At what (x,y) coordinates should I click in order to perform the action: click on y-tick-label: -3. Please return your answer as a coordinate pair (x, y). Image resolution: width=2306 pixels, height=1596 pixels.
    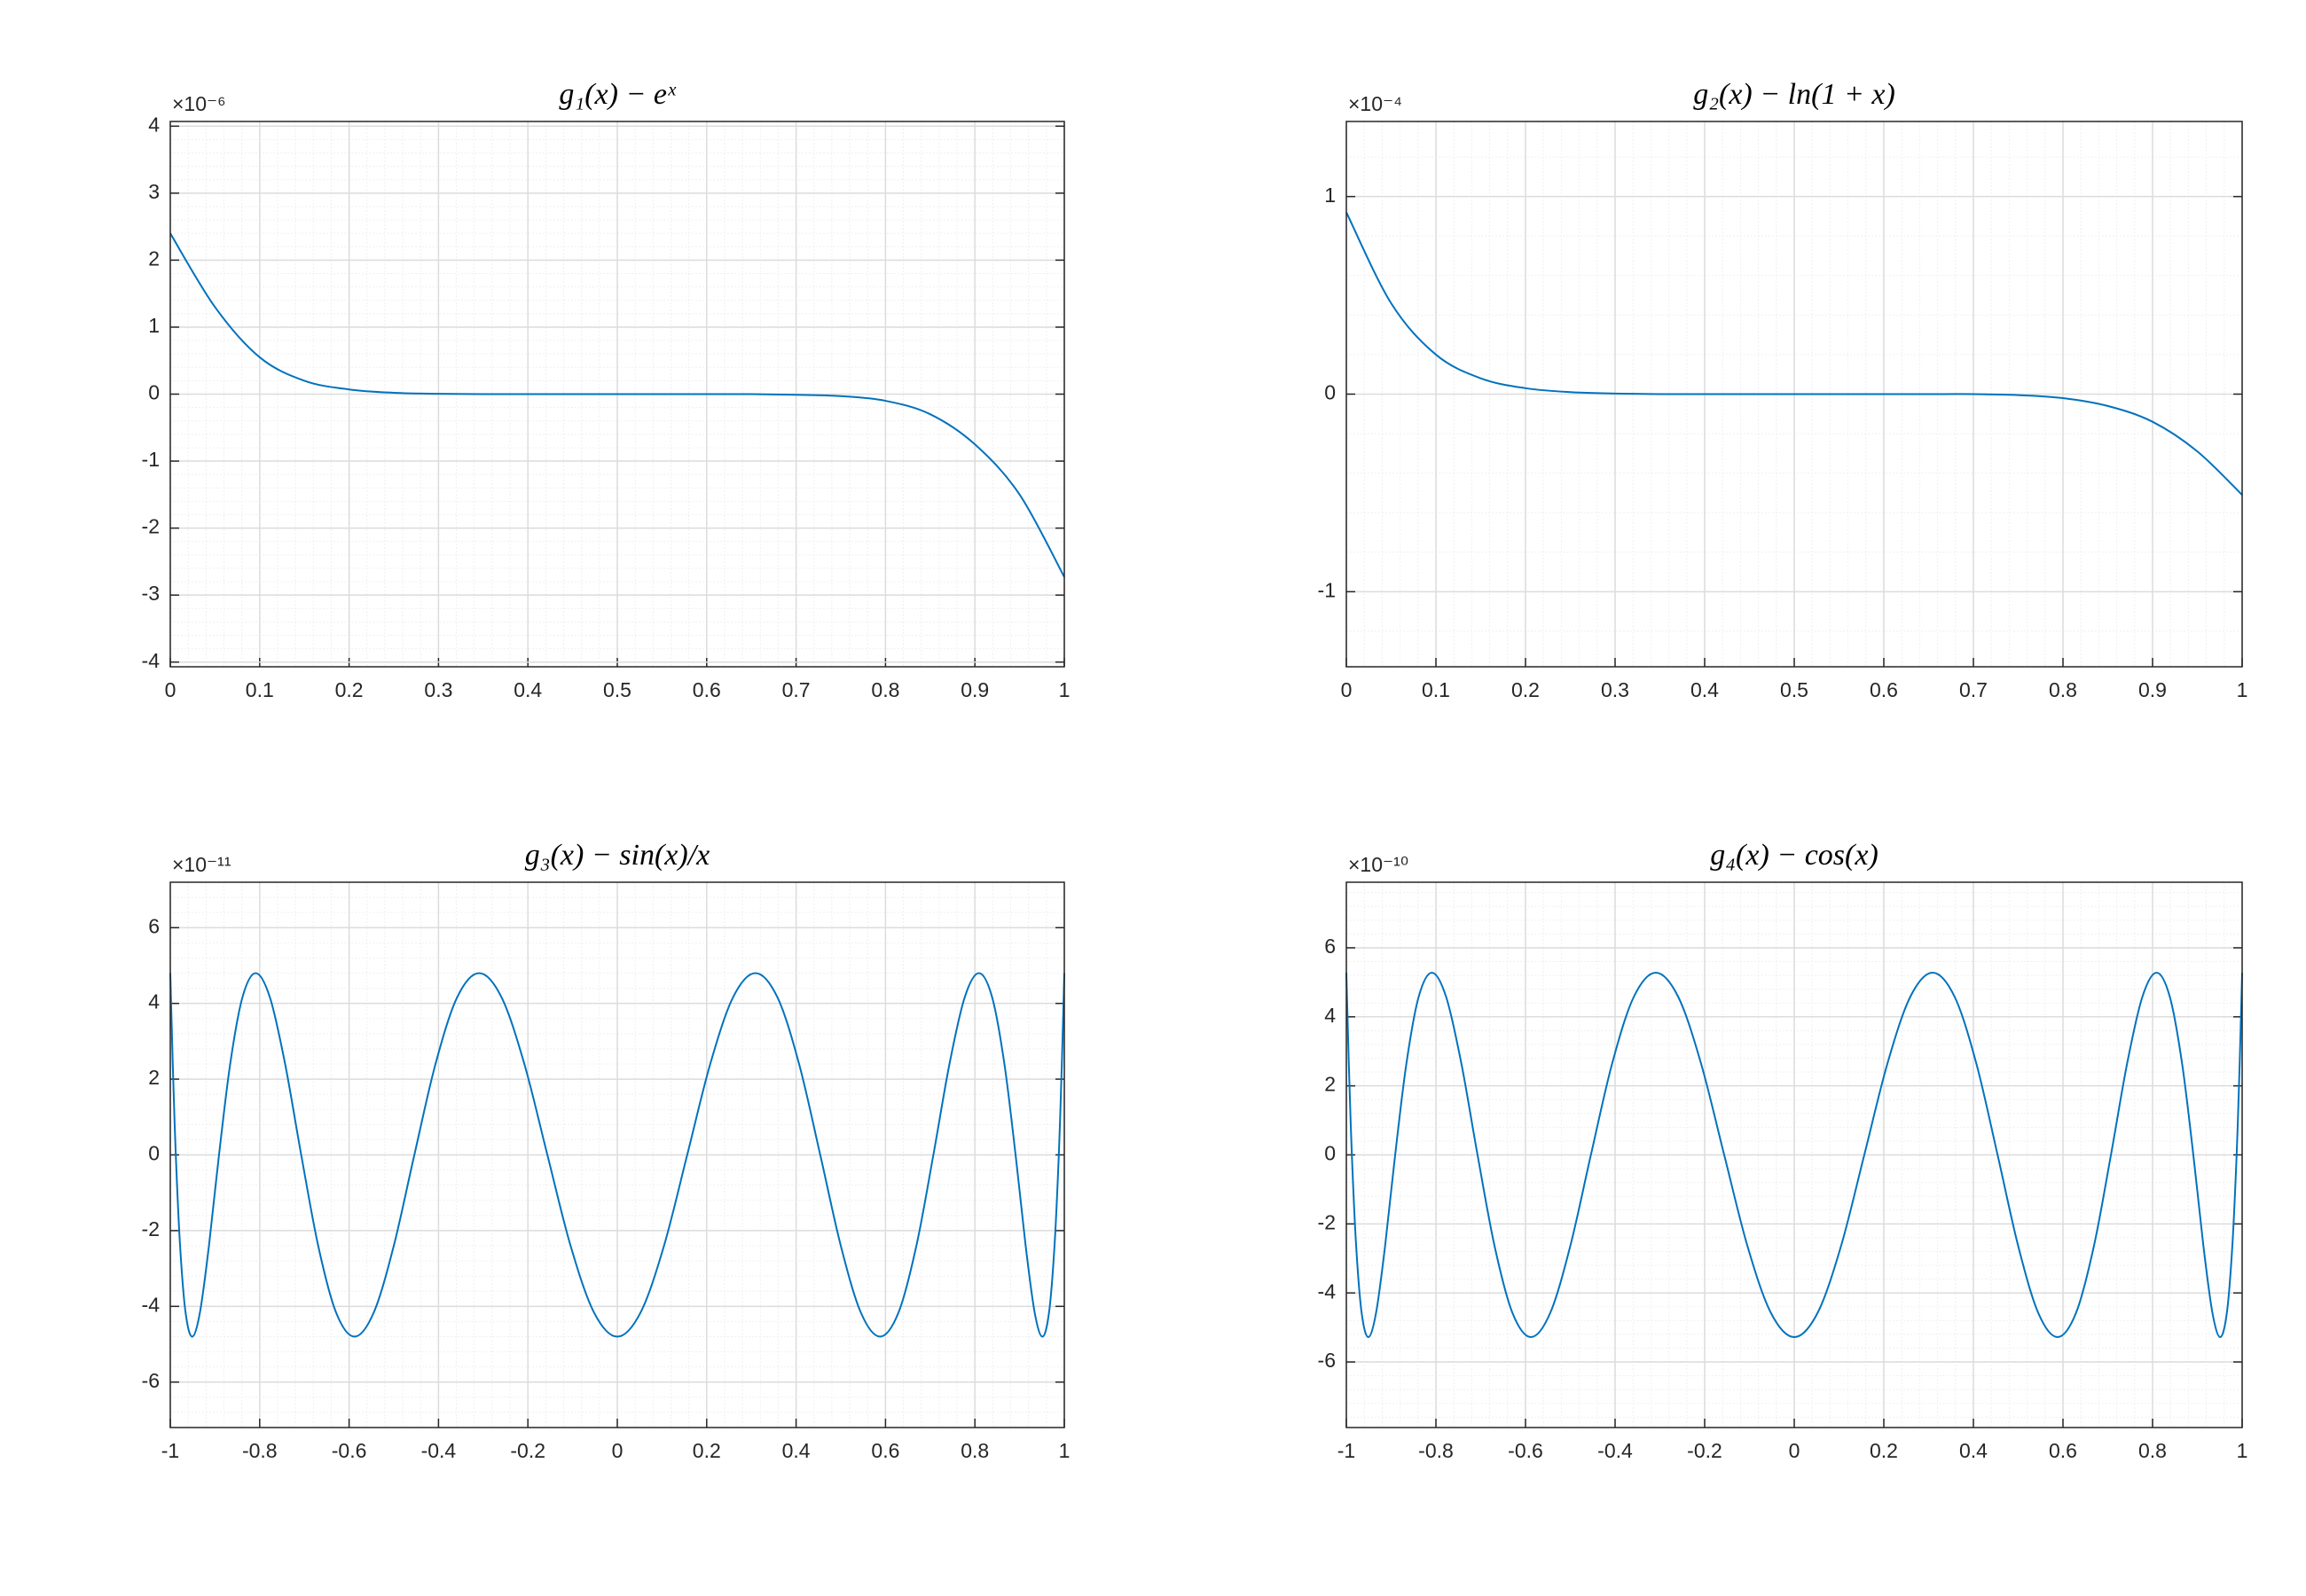
    Looking at the image, I should click on (151, 593).